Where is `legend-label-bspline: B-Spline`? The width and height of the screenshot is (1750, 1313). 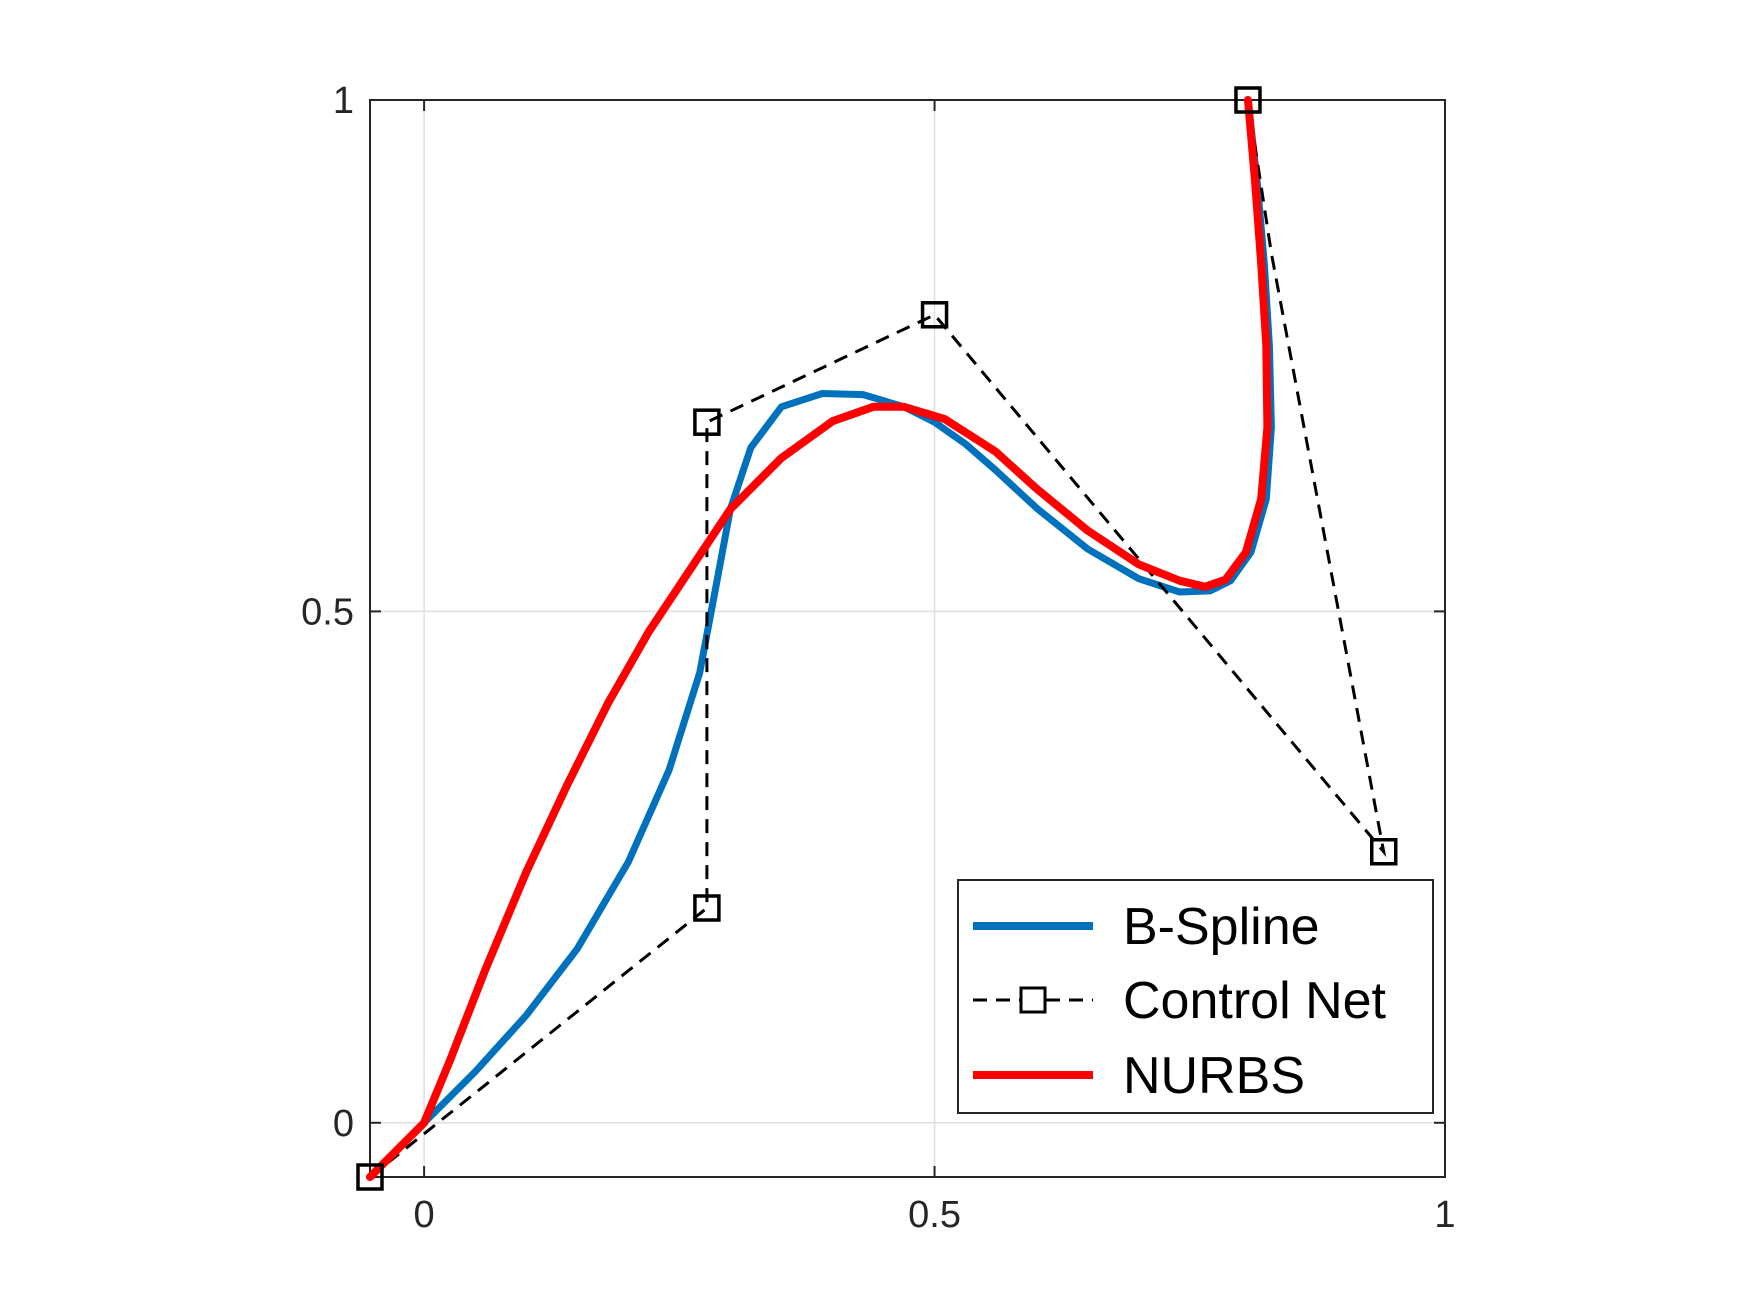 legend-label-bspline: B-Spline is located at coordinates (1221, 927).